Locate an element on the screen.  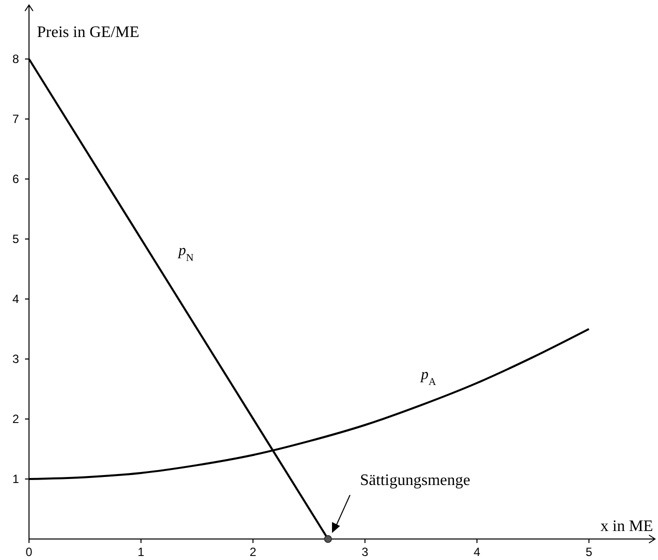
y-tick-label: 1 is located at coordinates (16, 479).